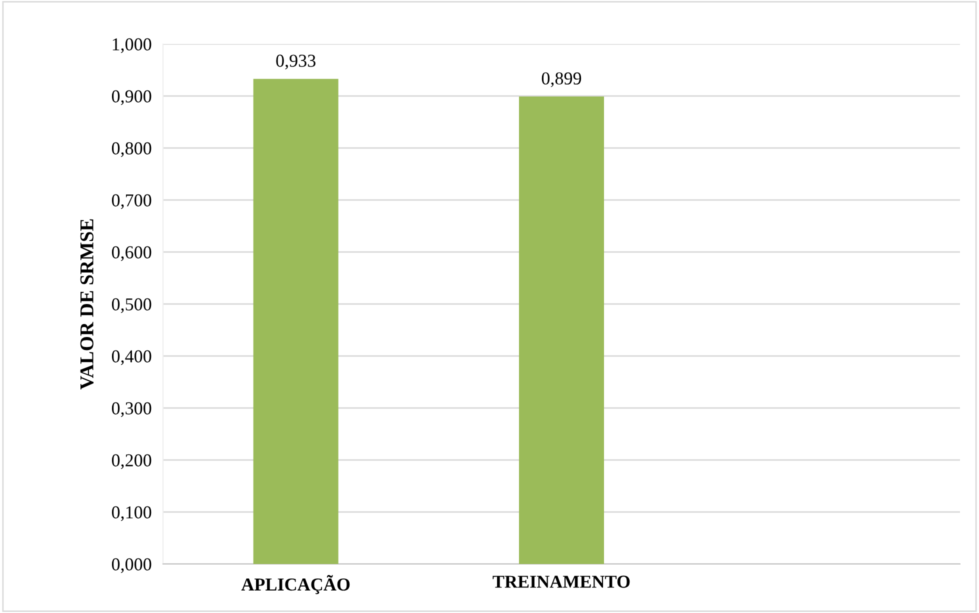  What do you see at coordinates (132, 566) in the screenshot?
I see `y-tick-label: 0,000` at bounding box center [132, 566].